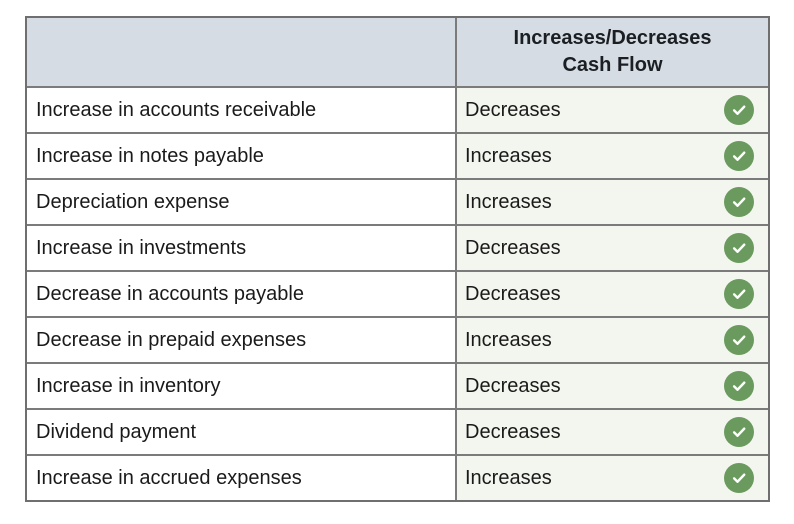  I want to click on header-effect-cell: Increases/Decreases Cash Flow, so click(611, 52).